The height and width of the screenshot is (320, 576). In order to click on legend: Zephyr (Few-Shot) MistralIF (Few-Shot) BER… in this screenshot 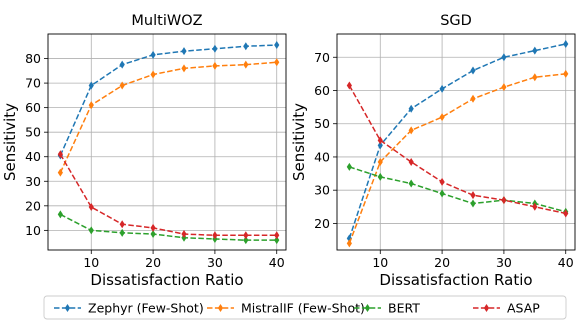, I will do `click(305, 307)`.